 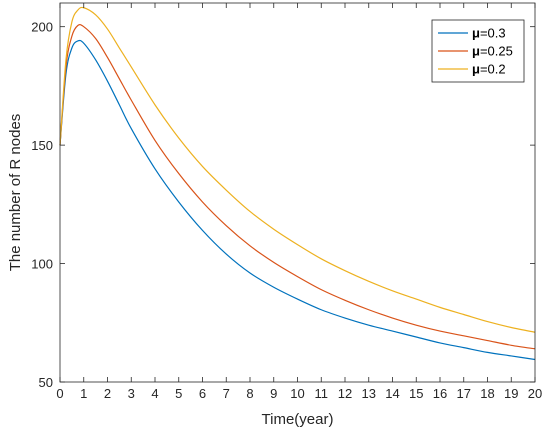 What do you see at coordinates (42, 264) in the screenshot?
I see `y-tick-label: 100` at bounding box center [42, 264].